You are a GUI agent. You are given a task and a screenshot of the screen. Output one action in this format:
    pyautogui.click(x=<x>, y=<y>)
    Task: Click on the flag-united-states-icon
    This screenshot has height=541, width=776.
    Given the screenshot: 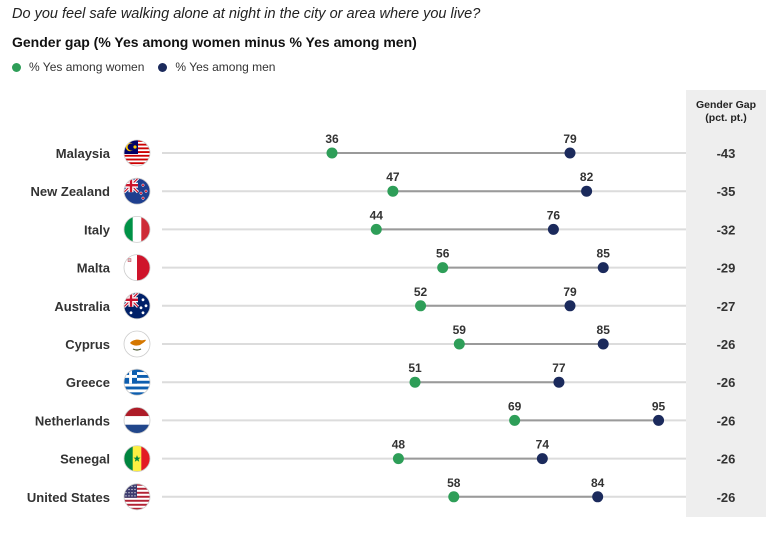 What is the action you would take?
    pyautogui.click(x=137, y=496)
    